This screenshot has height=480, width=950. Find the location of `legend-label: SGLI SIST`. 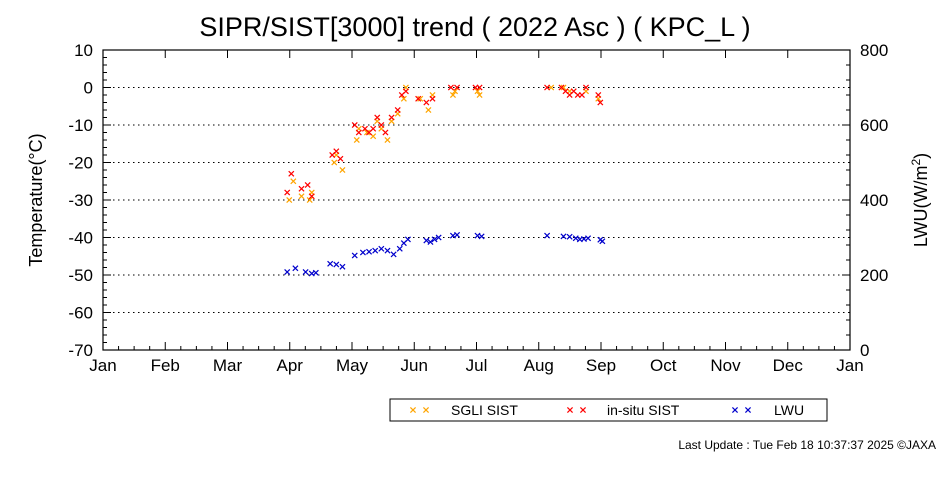

legend-label: SGLI SIST is located at coordinates (484, 410).